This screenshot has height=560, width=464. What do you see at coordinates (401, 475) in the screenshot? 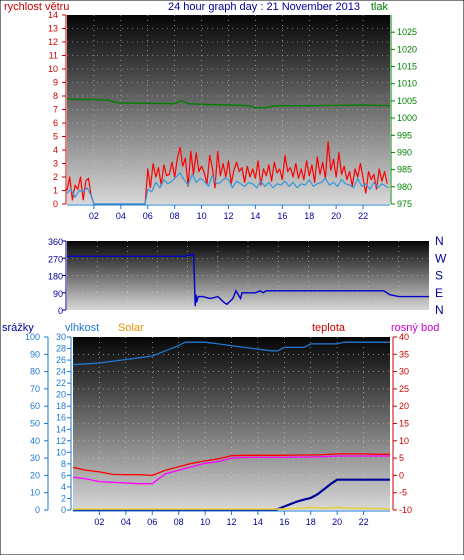
I see `temperature-tick-label: 0` at bounding box center [401, 475].